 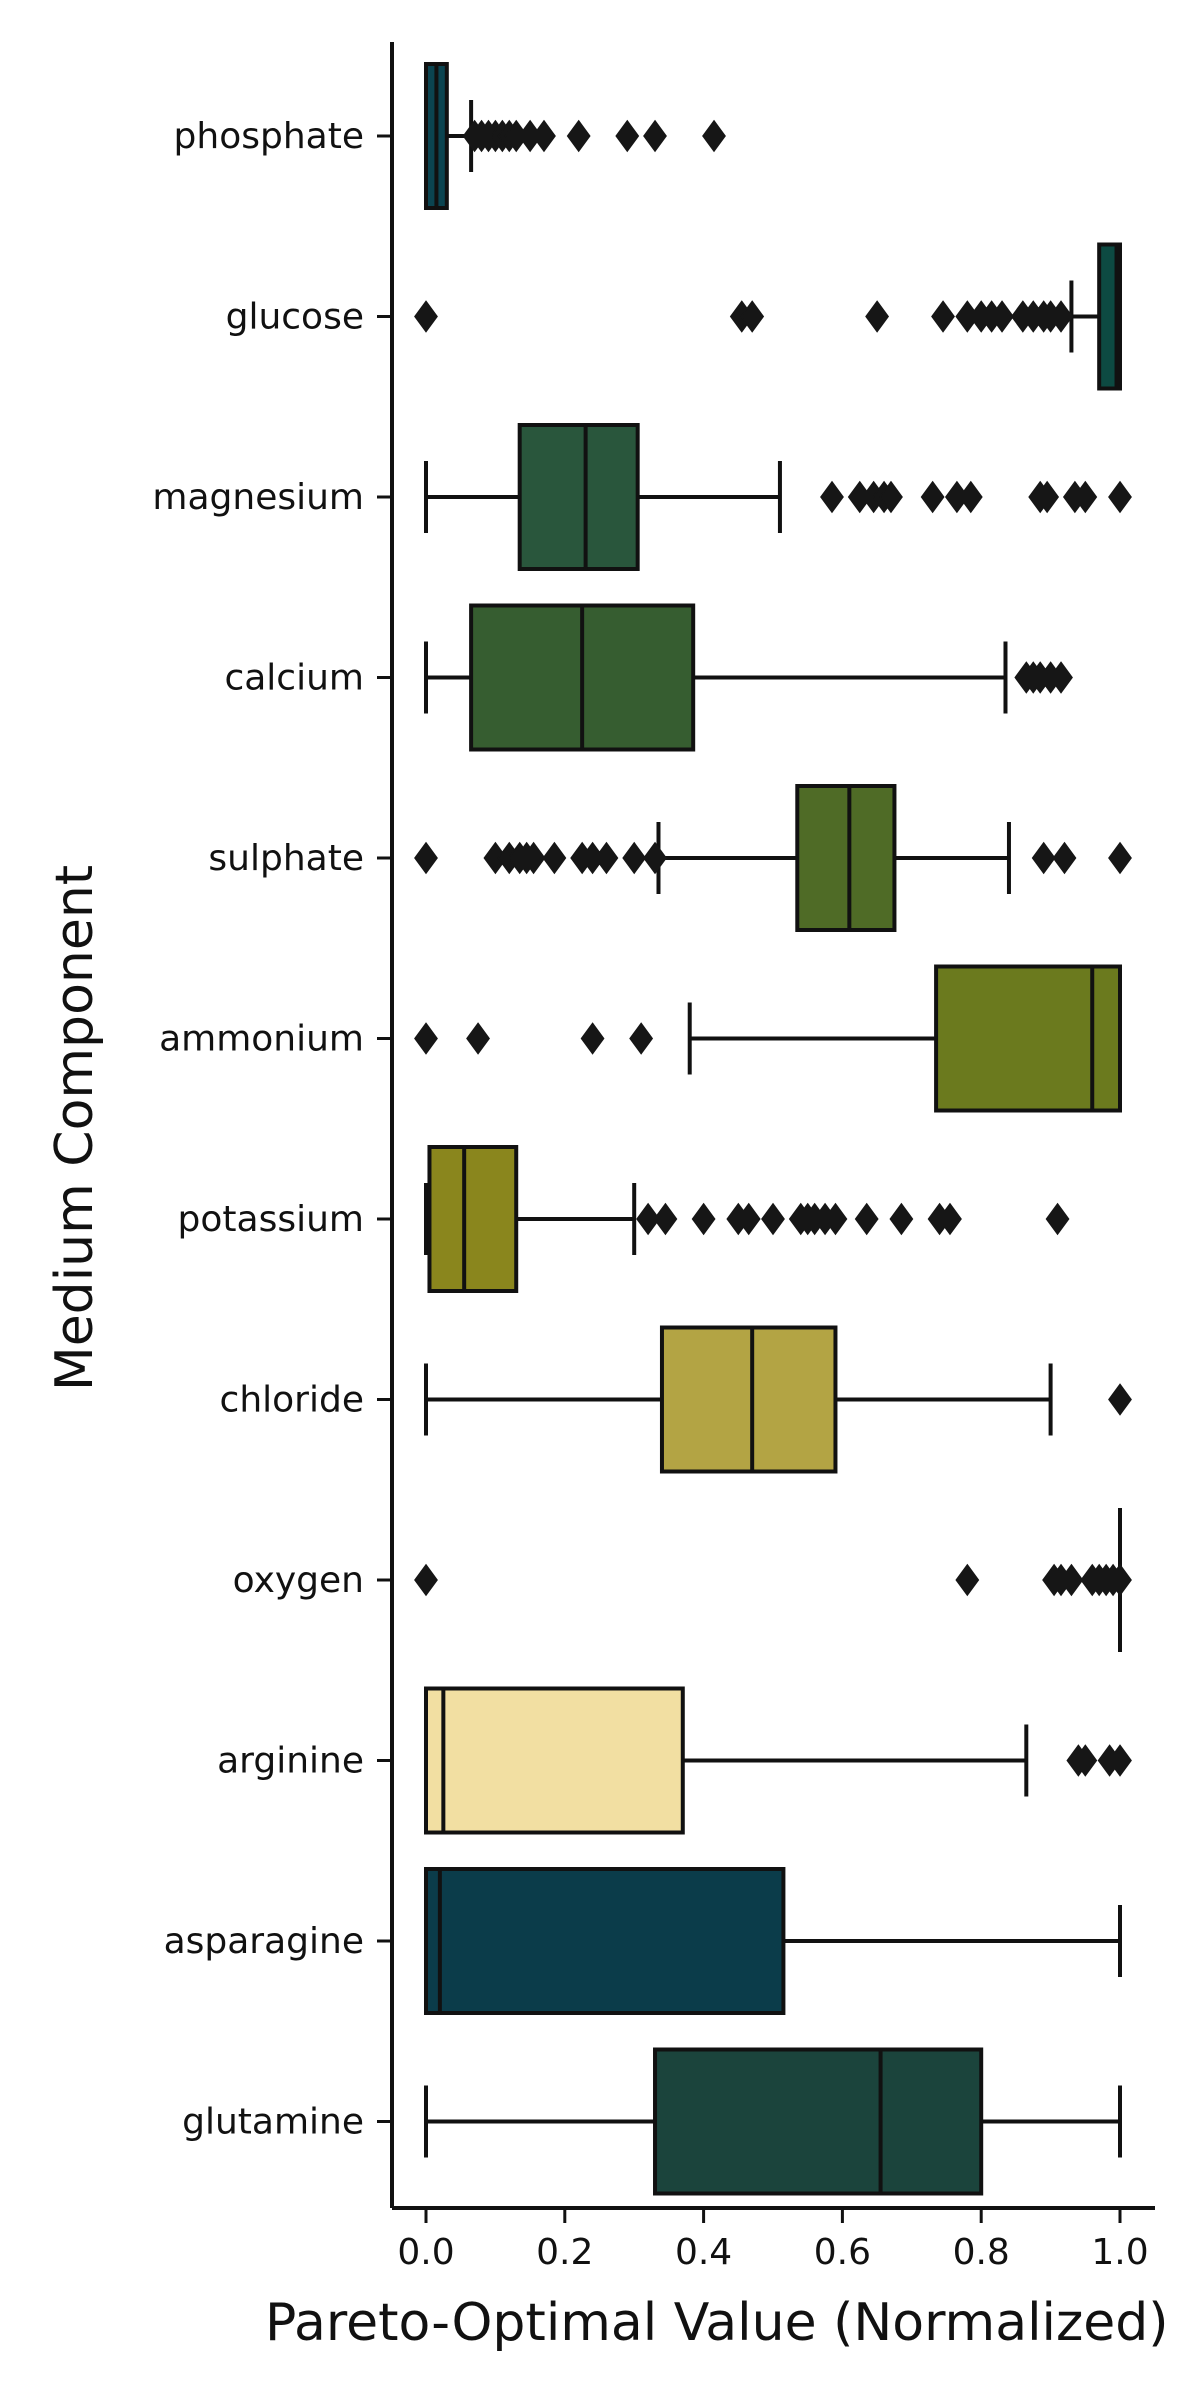 What do you see at coordinates (564, 2252) in the screenshot?
I see `x-tick-label-1: 0.2` at bounding box center [564, 2252].